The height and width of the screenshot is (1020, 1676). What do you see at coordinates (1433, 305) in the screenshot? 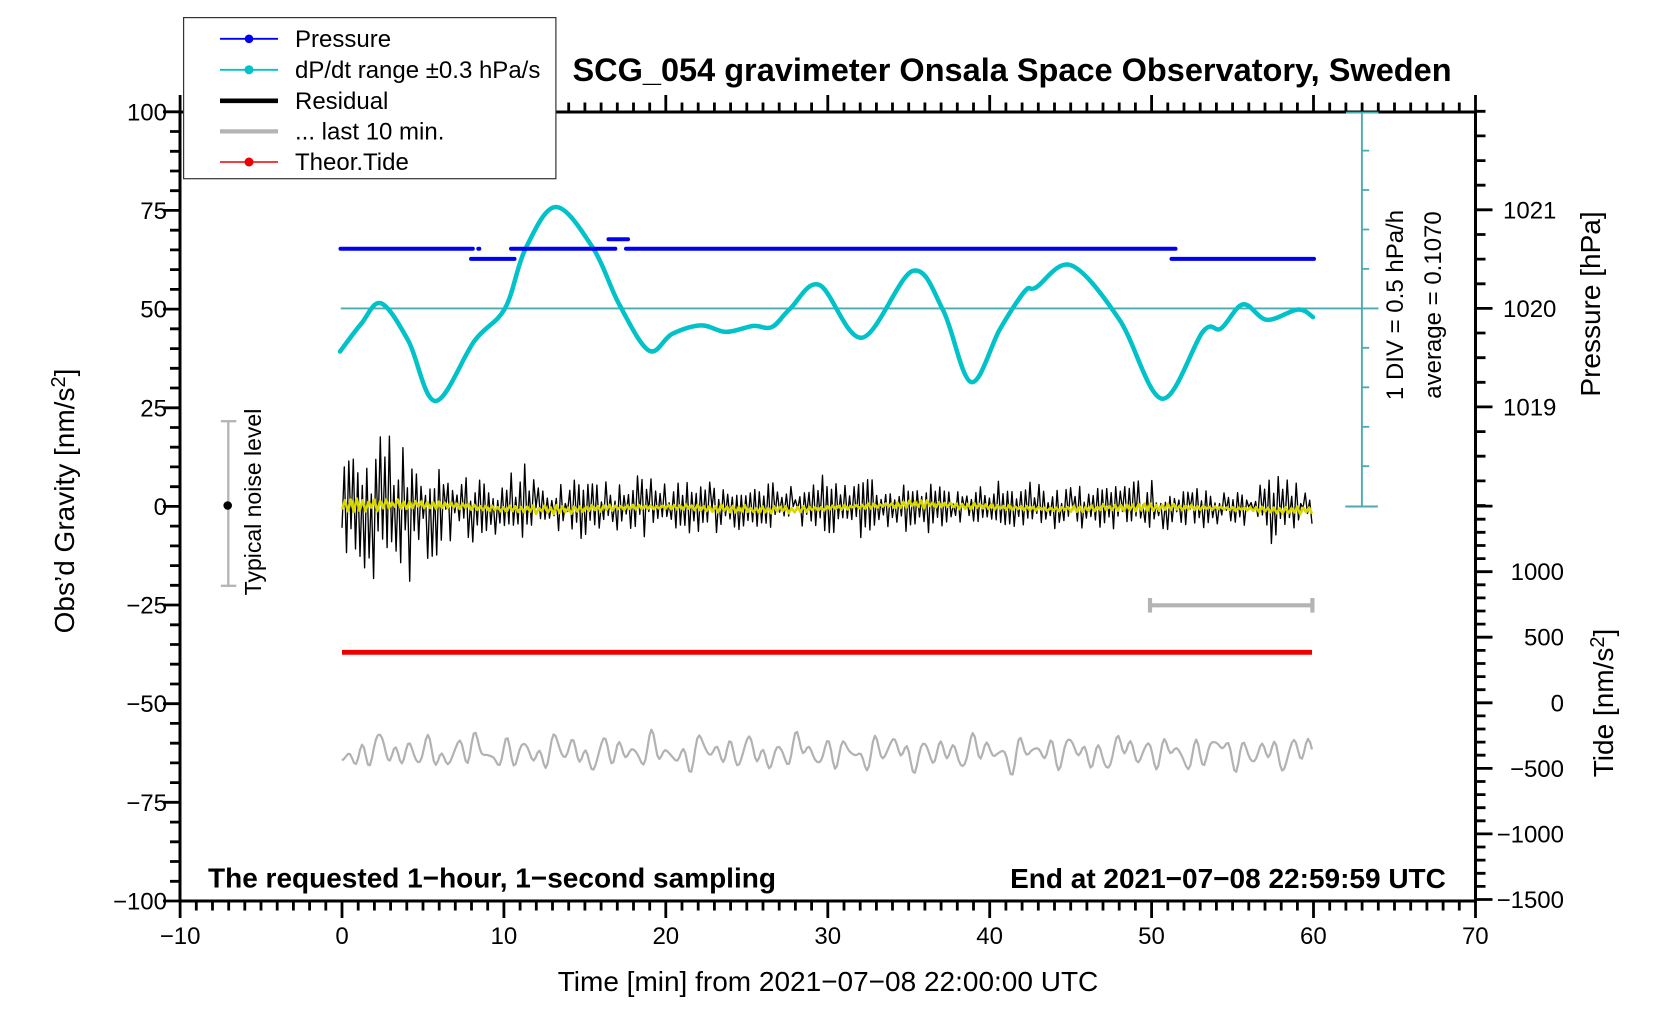
I see `svg-text: average = 0.1070` at bounding box center [1433, 305].